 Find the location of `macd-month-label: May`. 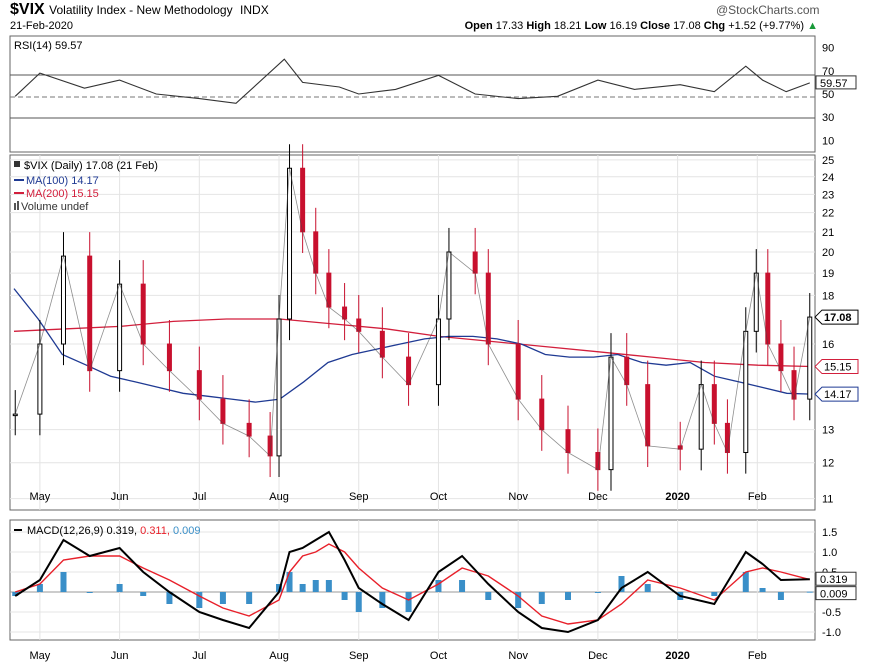

macd-month-label: May is located at coordinates (40, 656).